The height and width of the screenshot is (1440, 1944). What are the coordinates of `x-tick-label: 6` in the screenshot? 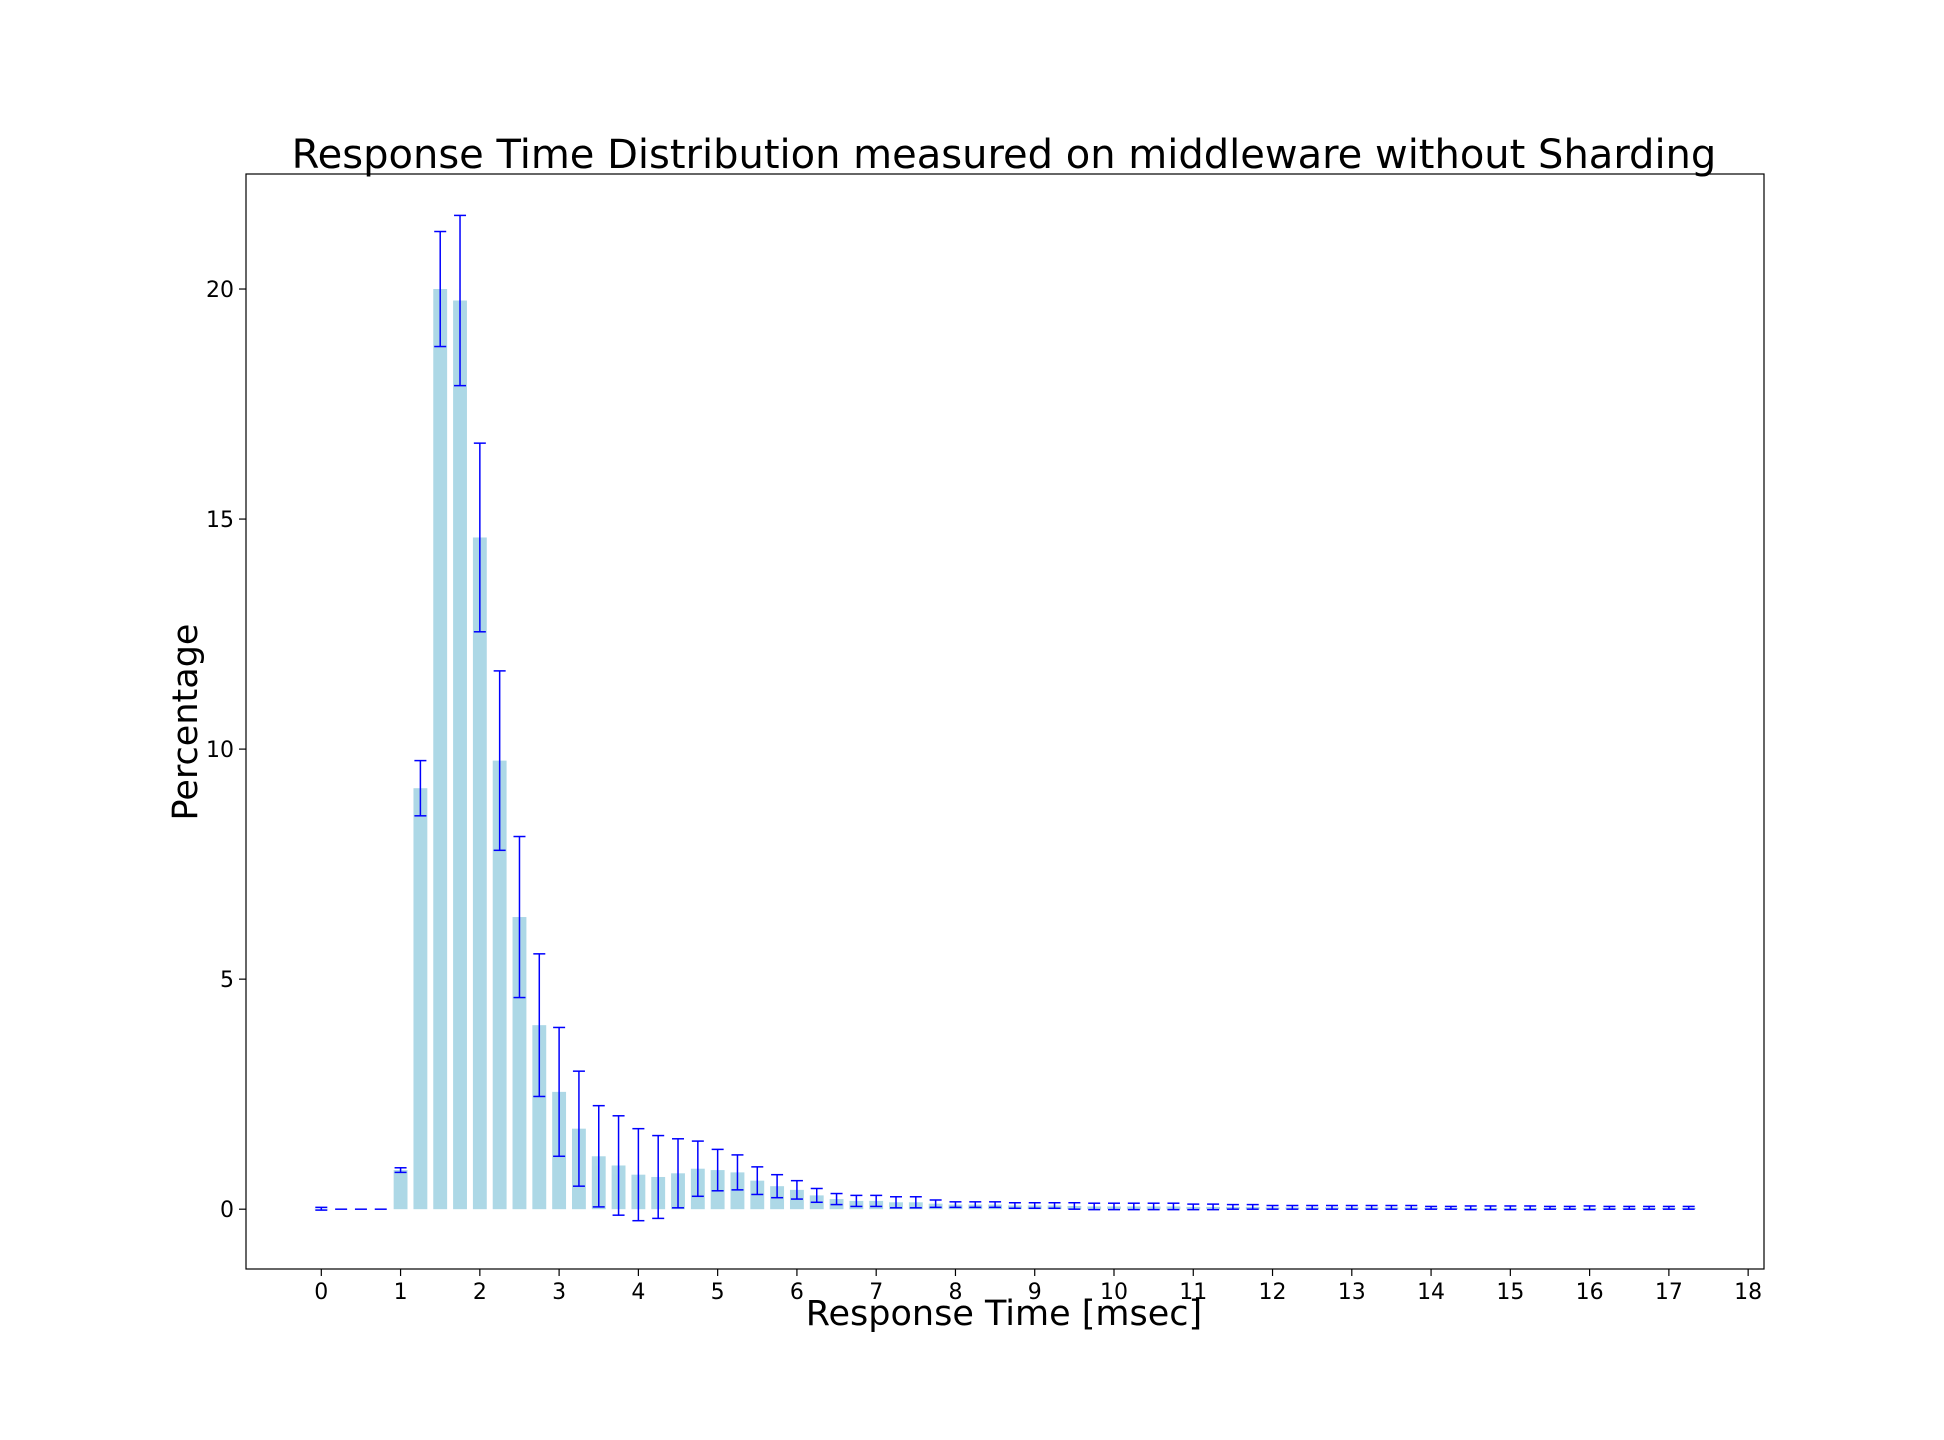 It's located at (797, 1292).